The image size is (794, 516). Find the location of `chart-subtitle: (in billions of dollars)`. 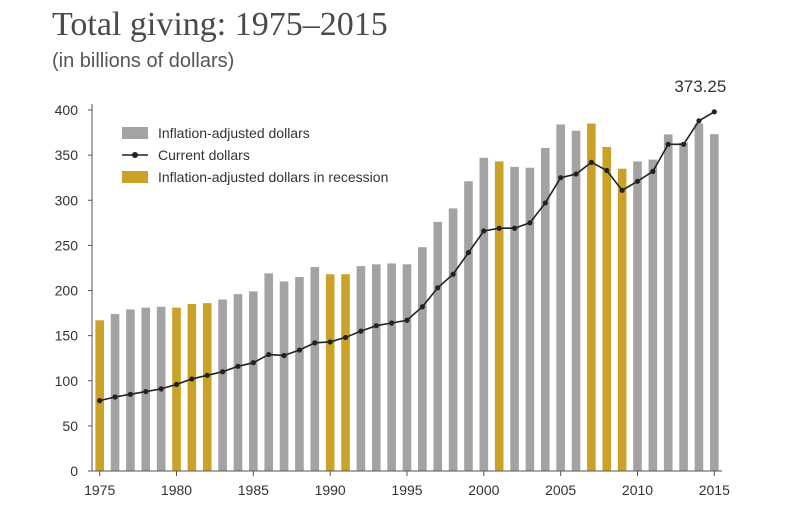

chart-subtitle: (in billions of dollars) is located at coordinates (143, 61).